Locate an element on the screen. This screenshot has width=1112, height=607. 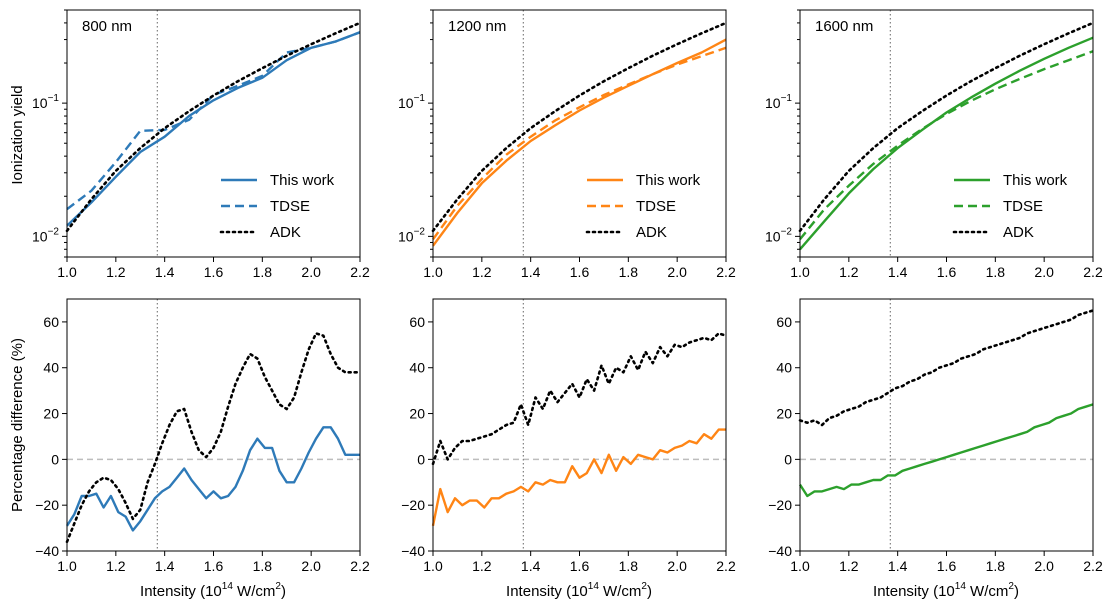
panel-6: 1.0 1.2 1.4 1.6 1.8 2.0 2.2 −40 −20 0 20 40 60 is located at coordinates (935, 436).